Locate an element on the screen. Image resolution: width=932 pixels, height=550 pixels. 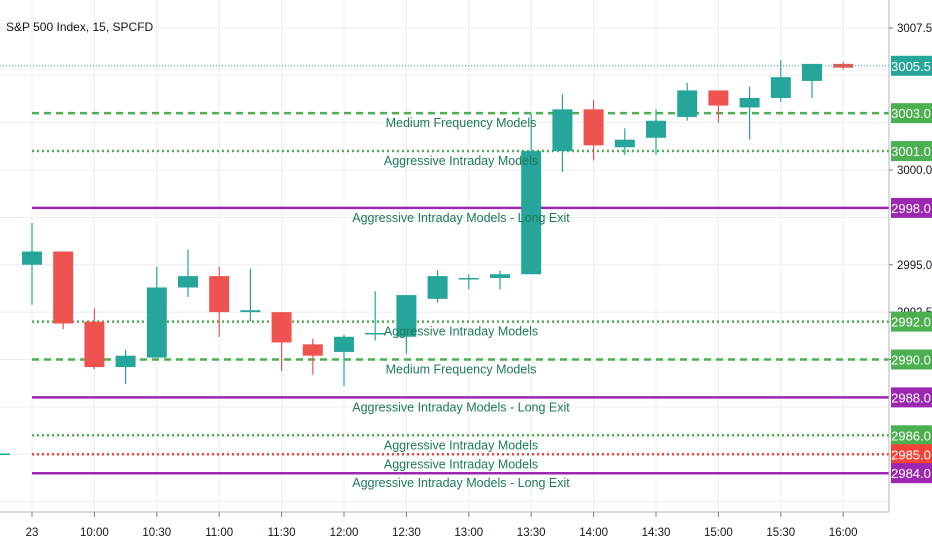
x-tick-label: 11:00 is located at coordinates (219, 533).